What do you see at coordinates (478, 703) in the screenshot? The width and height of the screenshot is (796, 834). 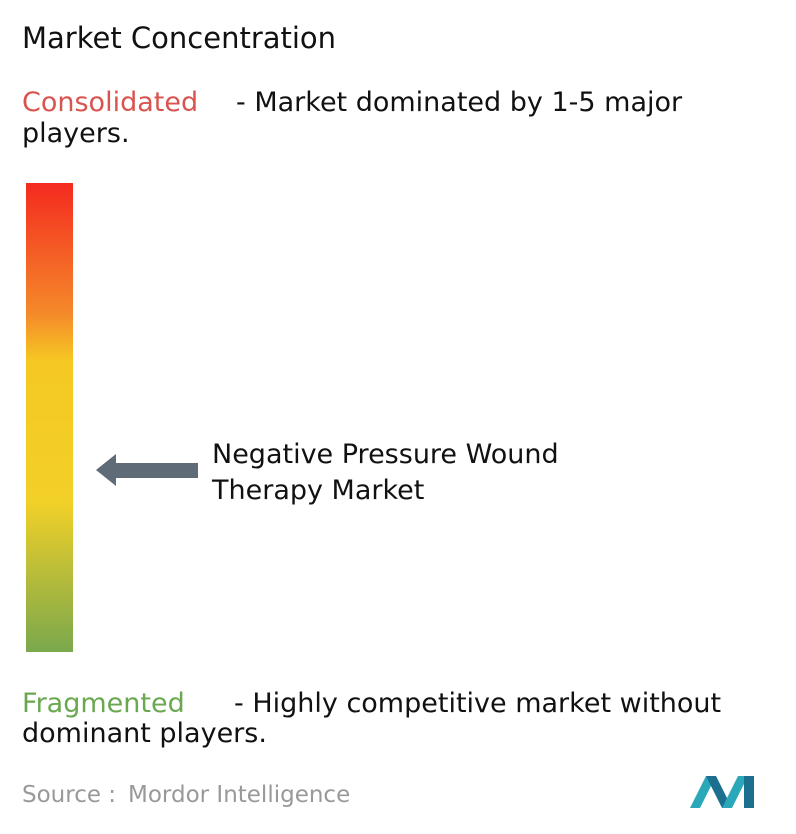 I see `fragmented-description: - Highly competitive market without` at bounding box center [478, 703].